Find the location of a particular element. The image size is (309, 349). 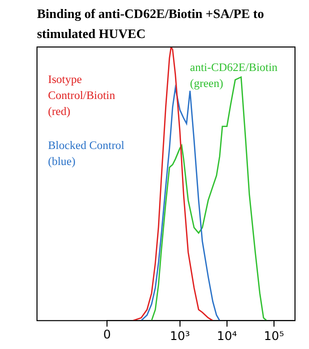

x-tick-label: 10⁴ is located at coordinates (227, 335).